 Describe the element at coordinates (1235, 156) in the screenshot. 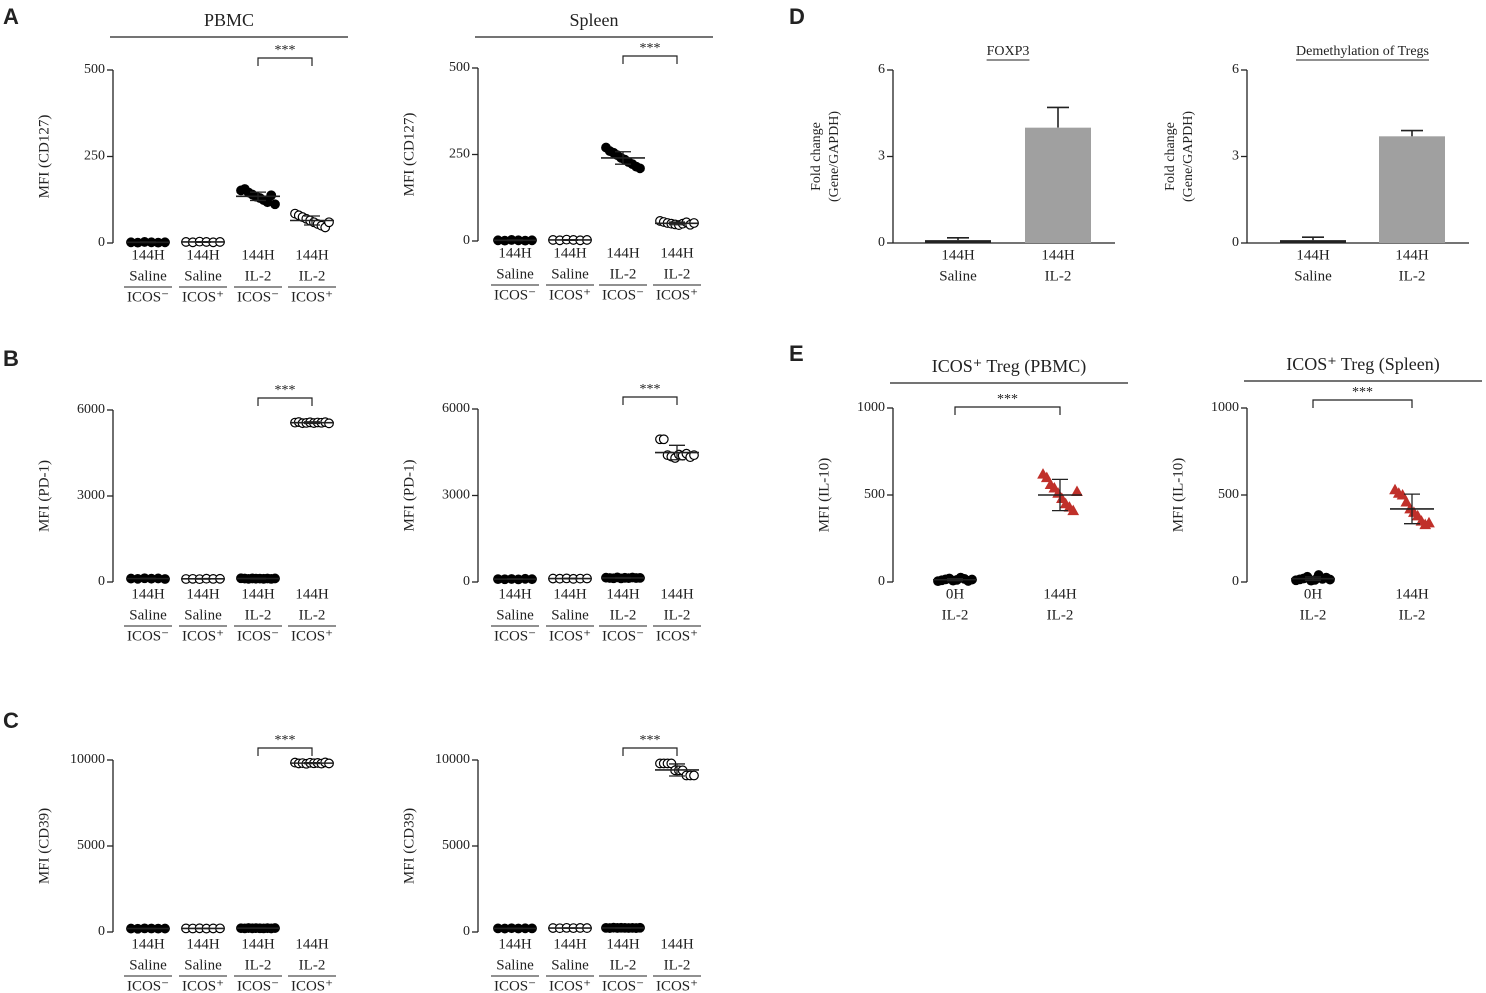

I see `y-tick-label: 3` at that location.